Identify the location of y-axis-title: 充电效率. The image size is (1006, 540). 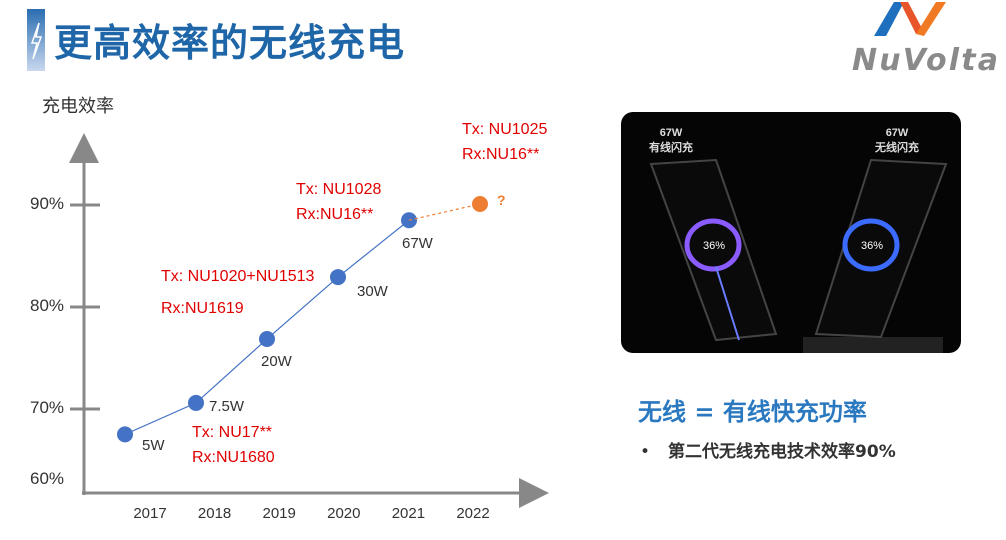
(78, 106).